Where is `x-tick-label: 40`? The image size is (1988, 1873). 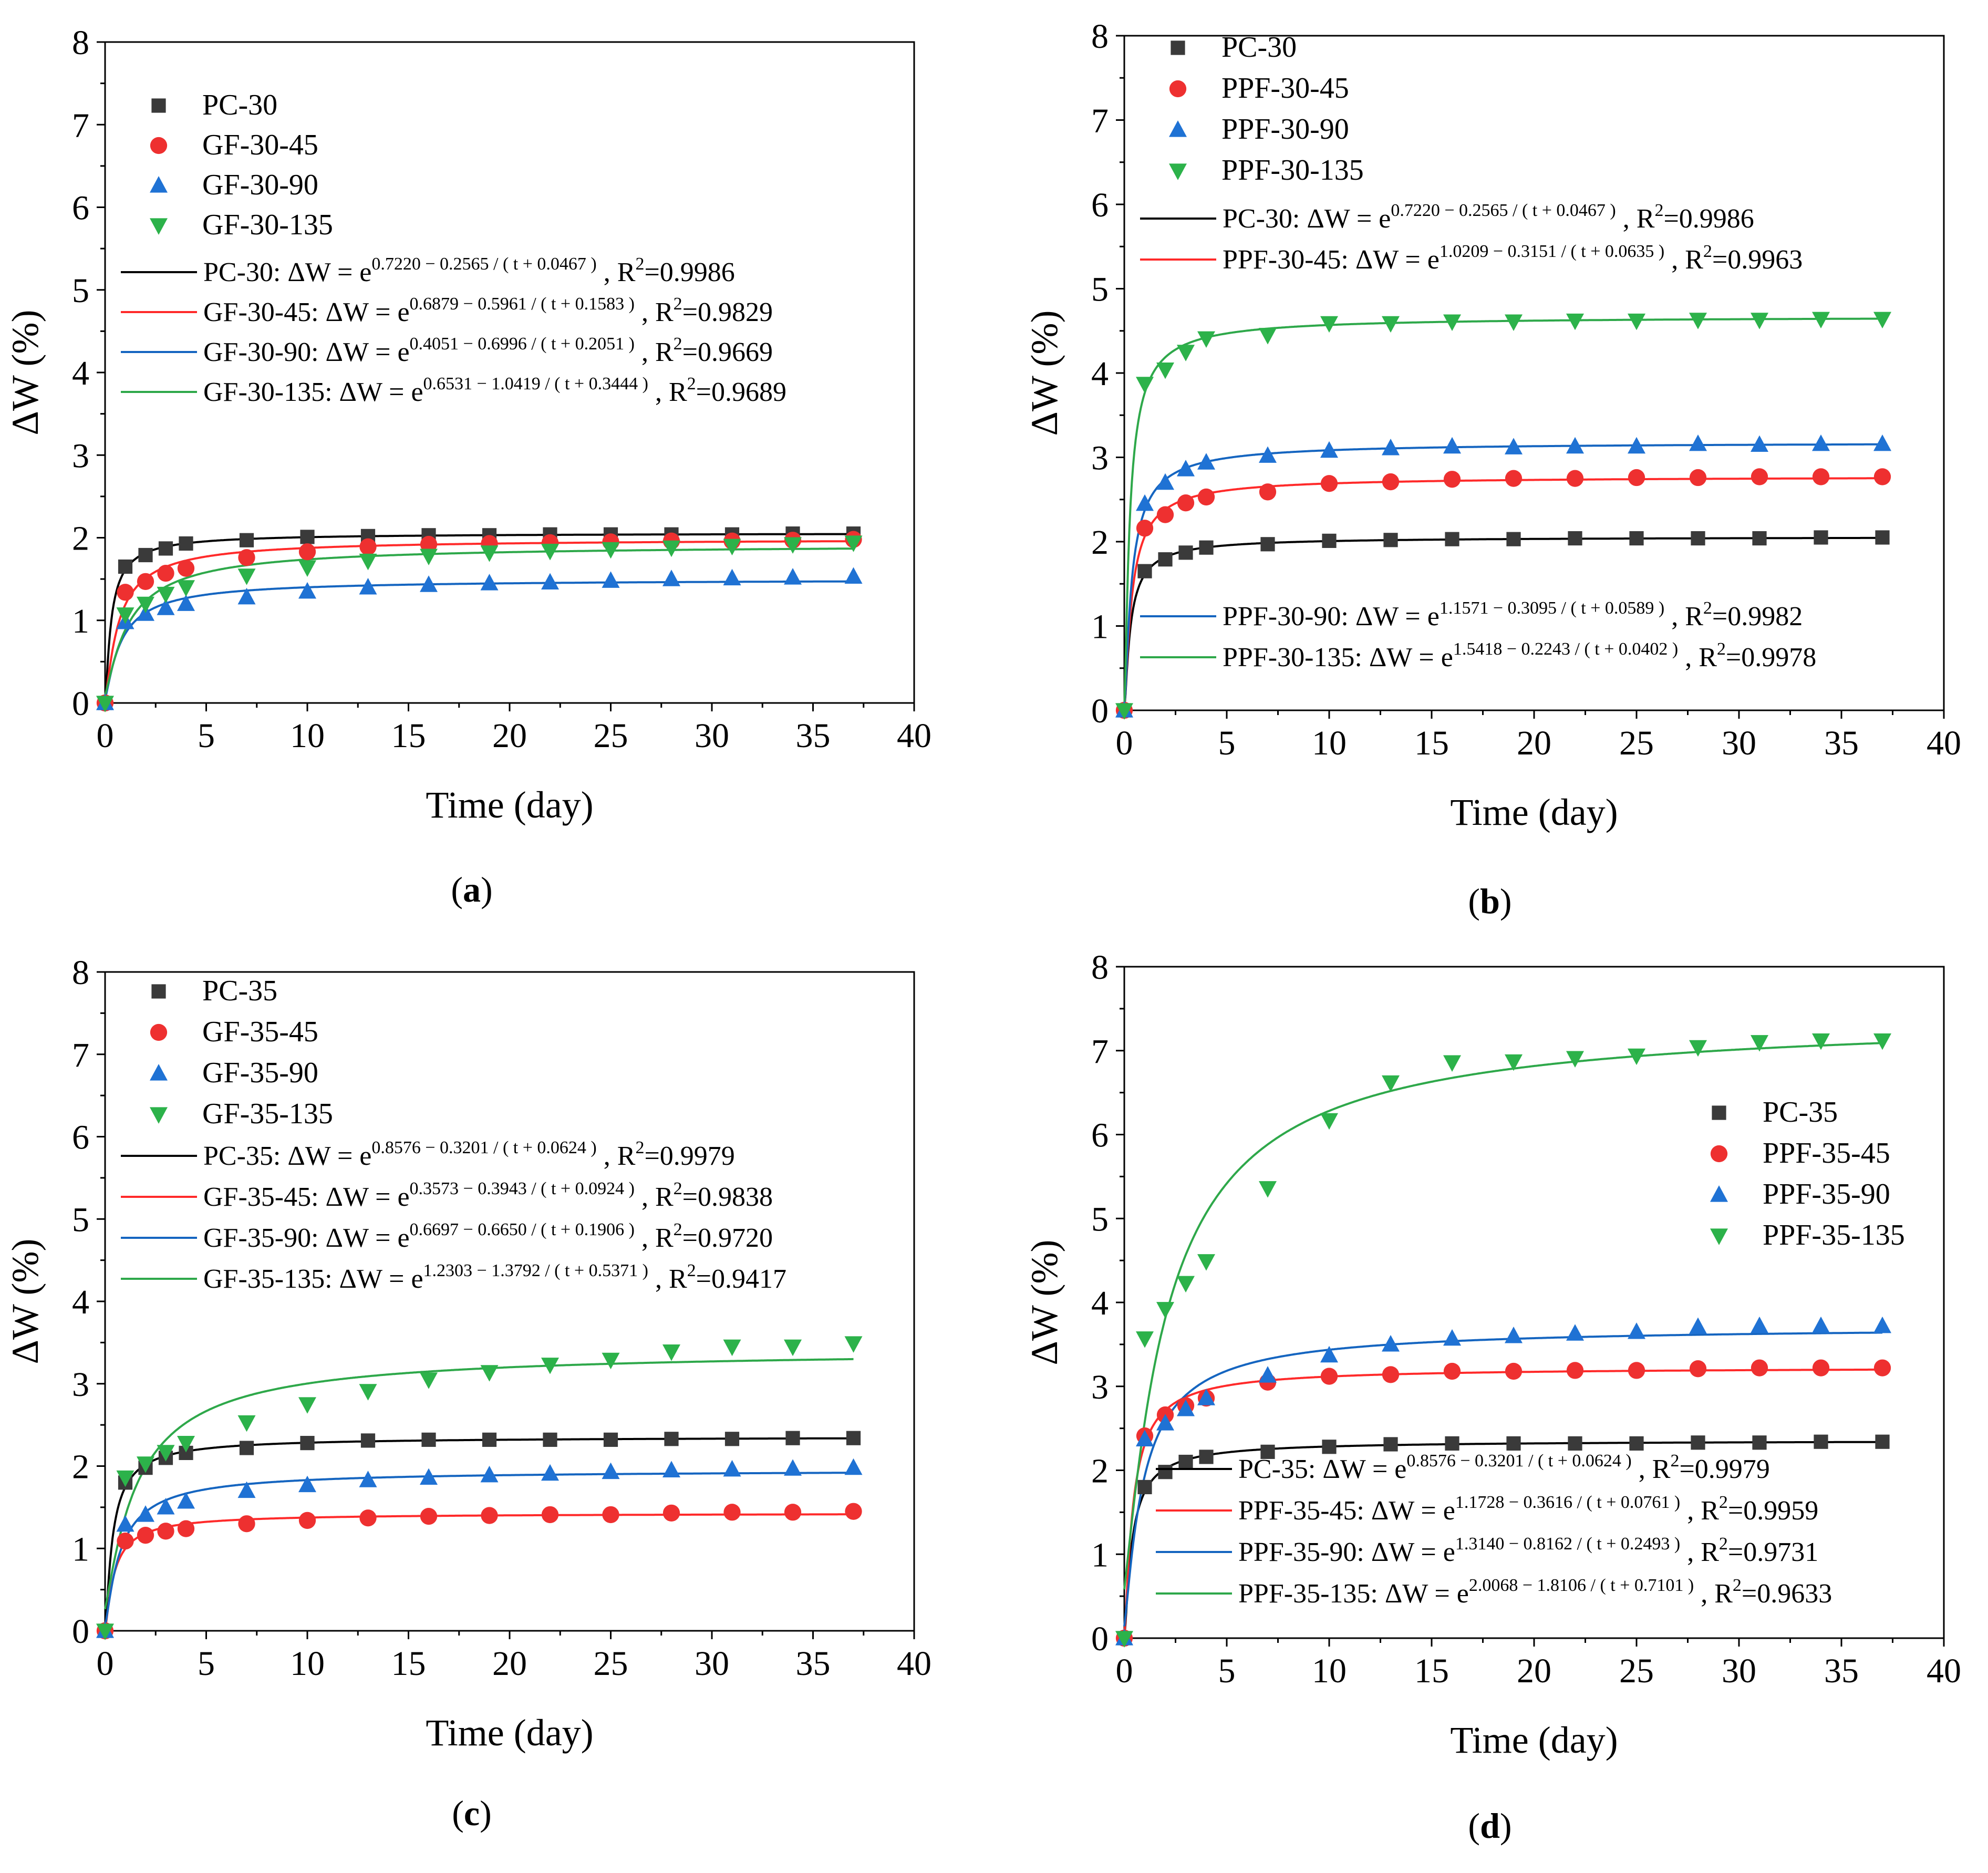
x-tick-label: 40 is located at coordinates (914, 1663).